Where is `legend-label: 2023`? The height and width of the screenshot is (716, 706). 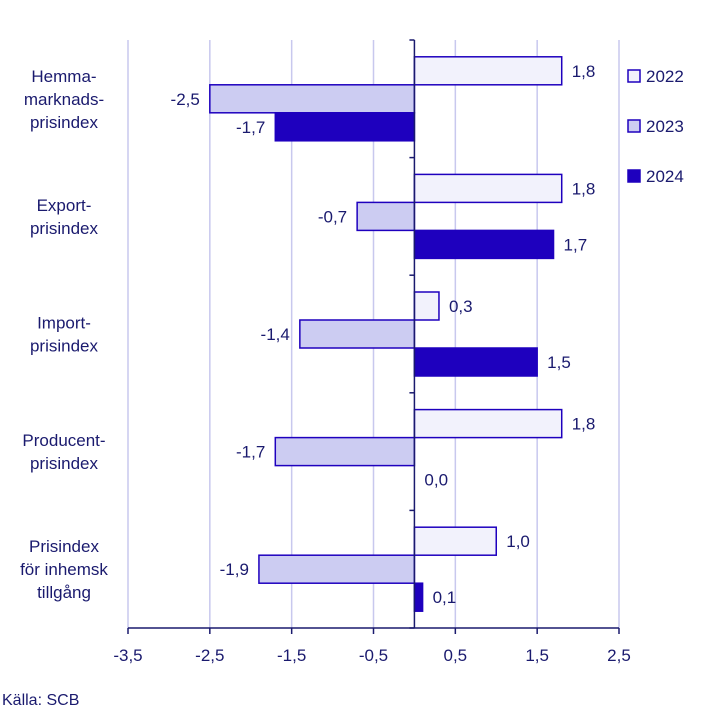
legend-label: 2023 is located at coordinates (665, 126).